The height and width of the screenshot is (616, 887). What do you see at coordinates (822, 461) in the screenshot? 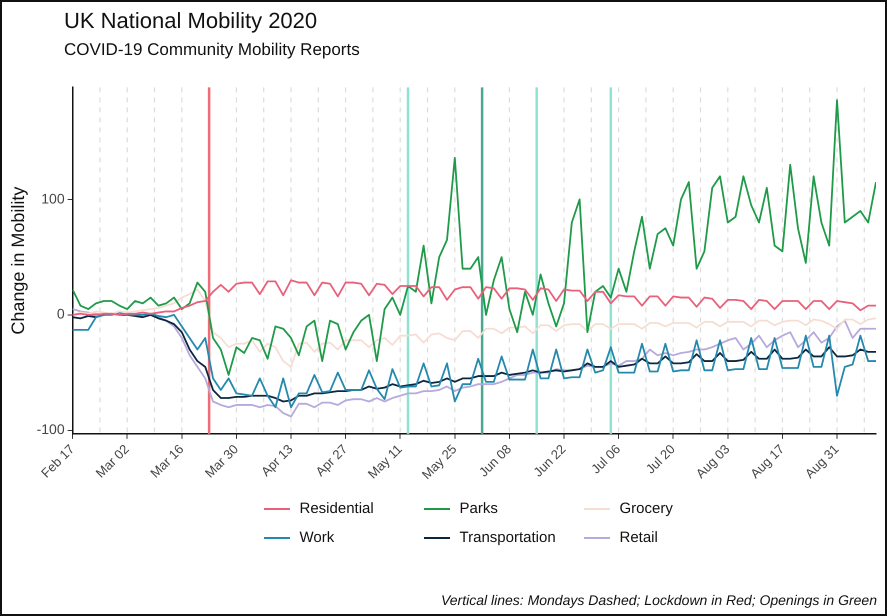
I see `x-tick-label: Aug 31` at bounding box center [822, 461].